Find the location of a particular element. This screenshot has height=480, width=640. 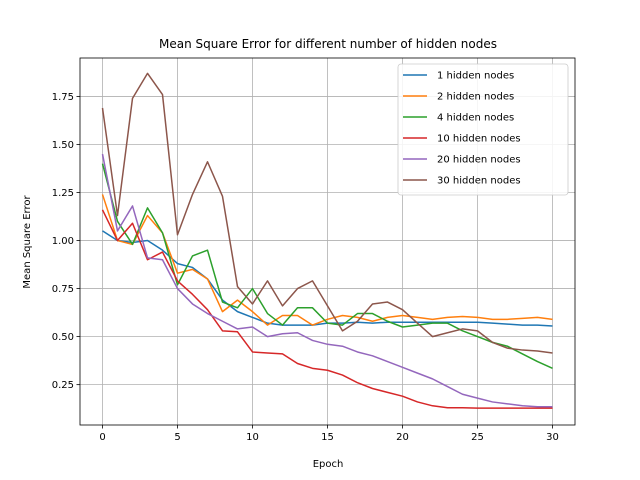

x-tick-label: 30 is located at coordinates (552, 437).